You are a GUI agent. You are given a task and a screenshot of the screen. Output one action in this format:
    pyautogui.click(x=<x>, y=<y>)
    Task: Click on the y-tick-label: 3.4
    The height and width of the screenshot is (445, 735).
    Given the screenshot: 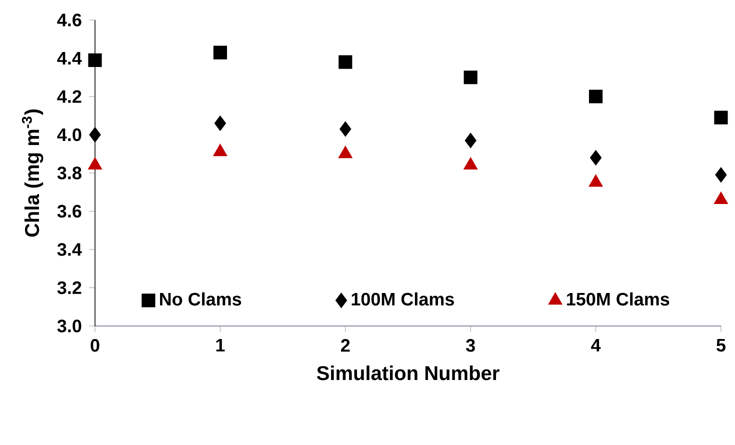 What is the action you would take?
    pyautogui.click(x=69, y=249)
    